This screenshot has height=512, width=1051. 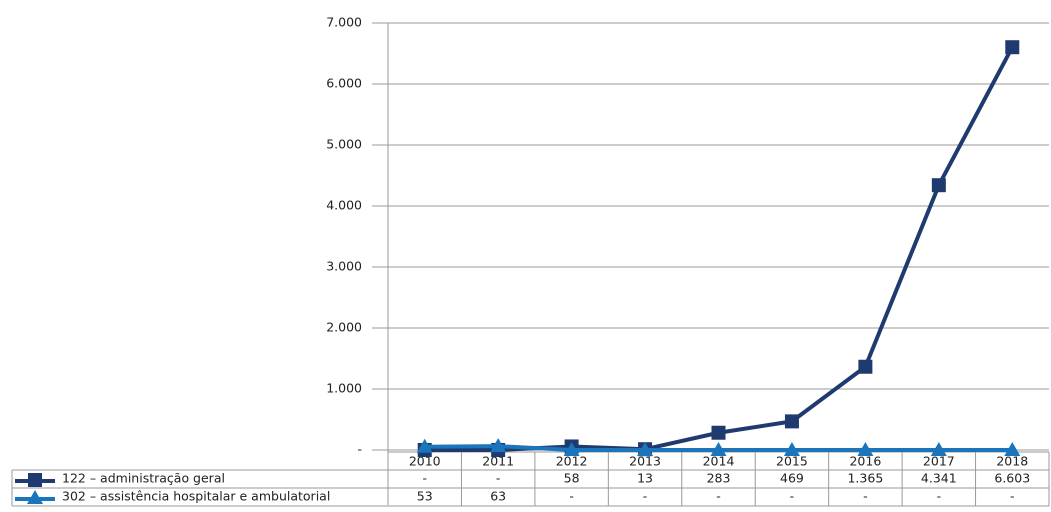 I want to click on x-tick-label: 2010, so click(x=425, y=461).